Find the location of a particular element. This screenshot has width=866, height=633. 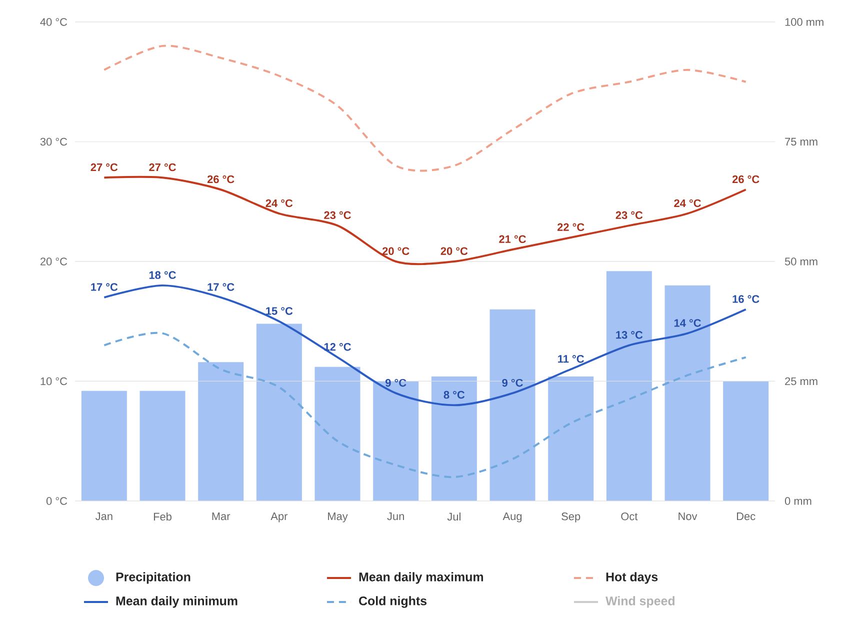

legend-label: Wind speed is located at coordinates (640, 602).